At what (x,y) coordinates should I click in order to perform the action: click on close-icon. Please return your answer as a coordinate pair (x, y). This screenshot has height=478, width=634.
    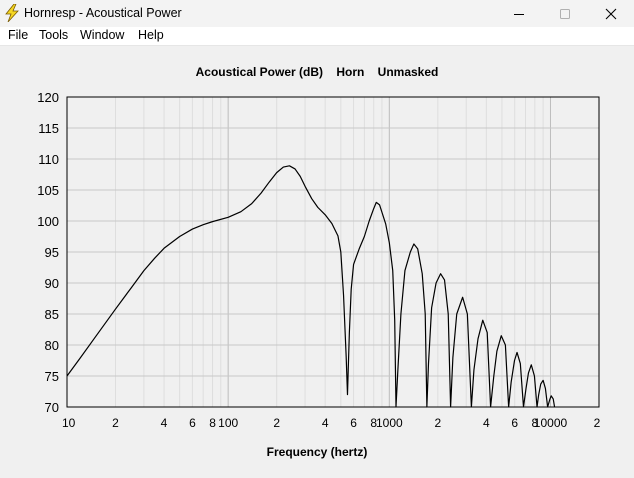
    Looking at the image, I should click on (611, 14).